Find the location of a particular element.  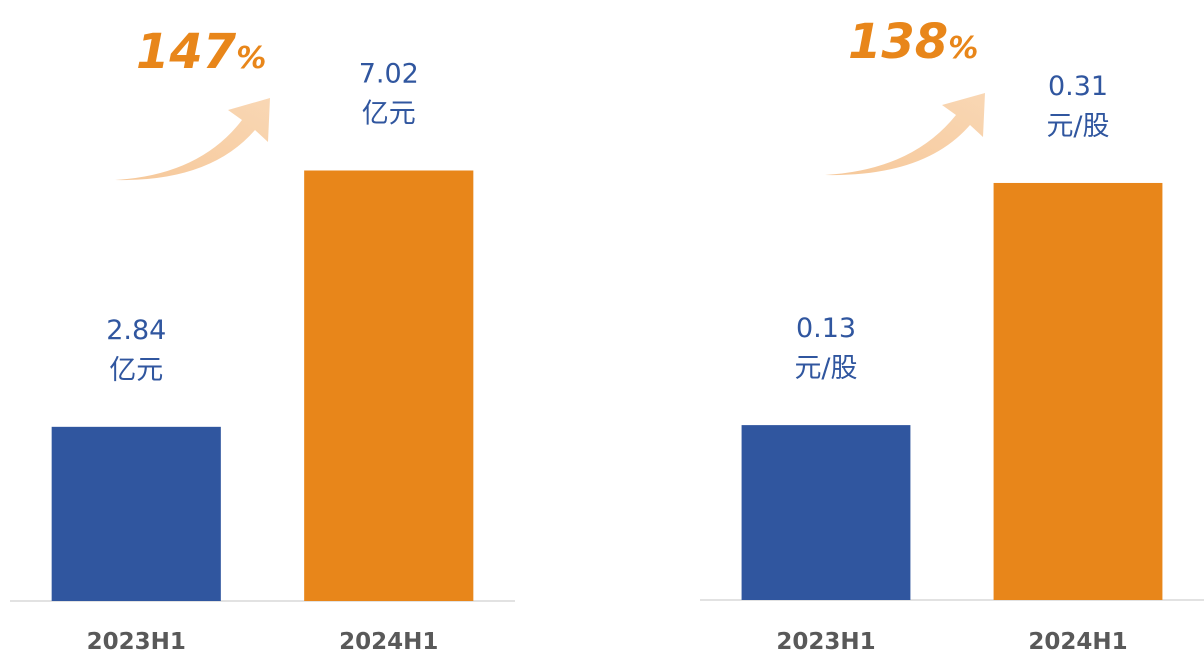

value-label: 2.84 is located at coordinates (136, 330).